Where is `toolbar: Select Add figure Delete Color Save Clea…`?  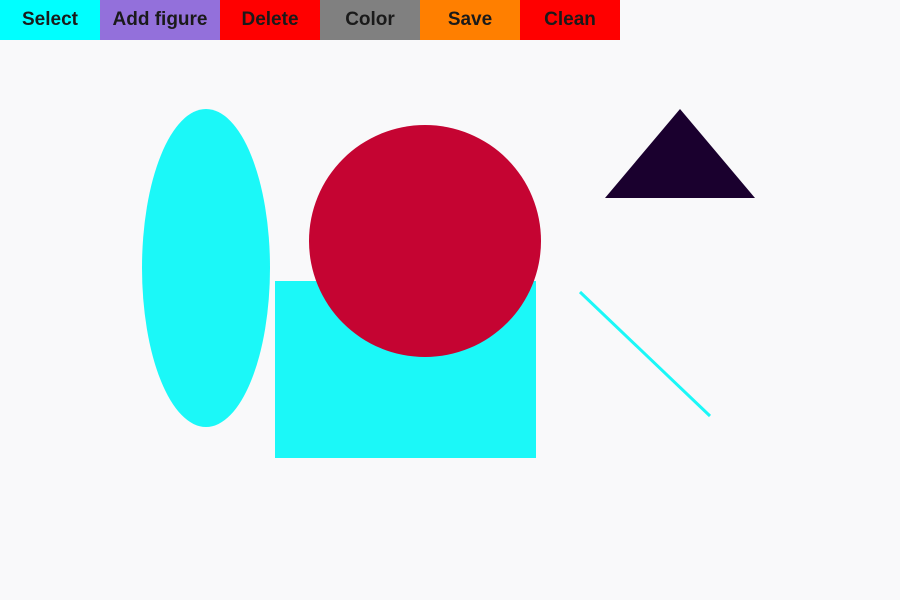
toolbar: Select Add figure Delete Color Save Clea… is located at coordinates (310, 20).